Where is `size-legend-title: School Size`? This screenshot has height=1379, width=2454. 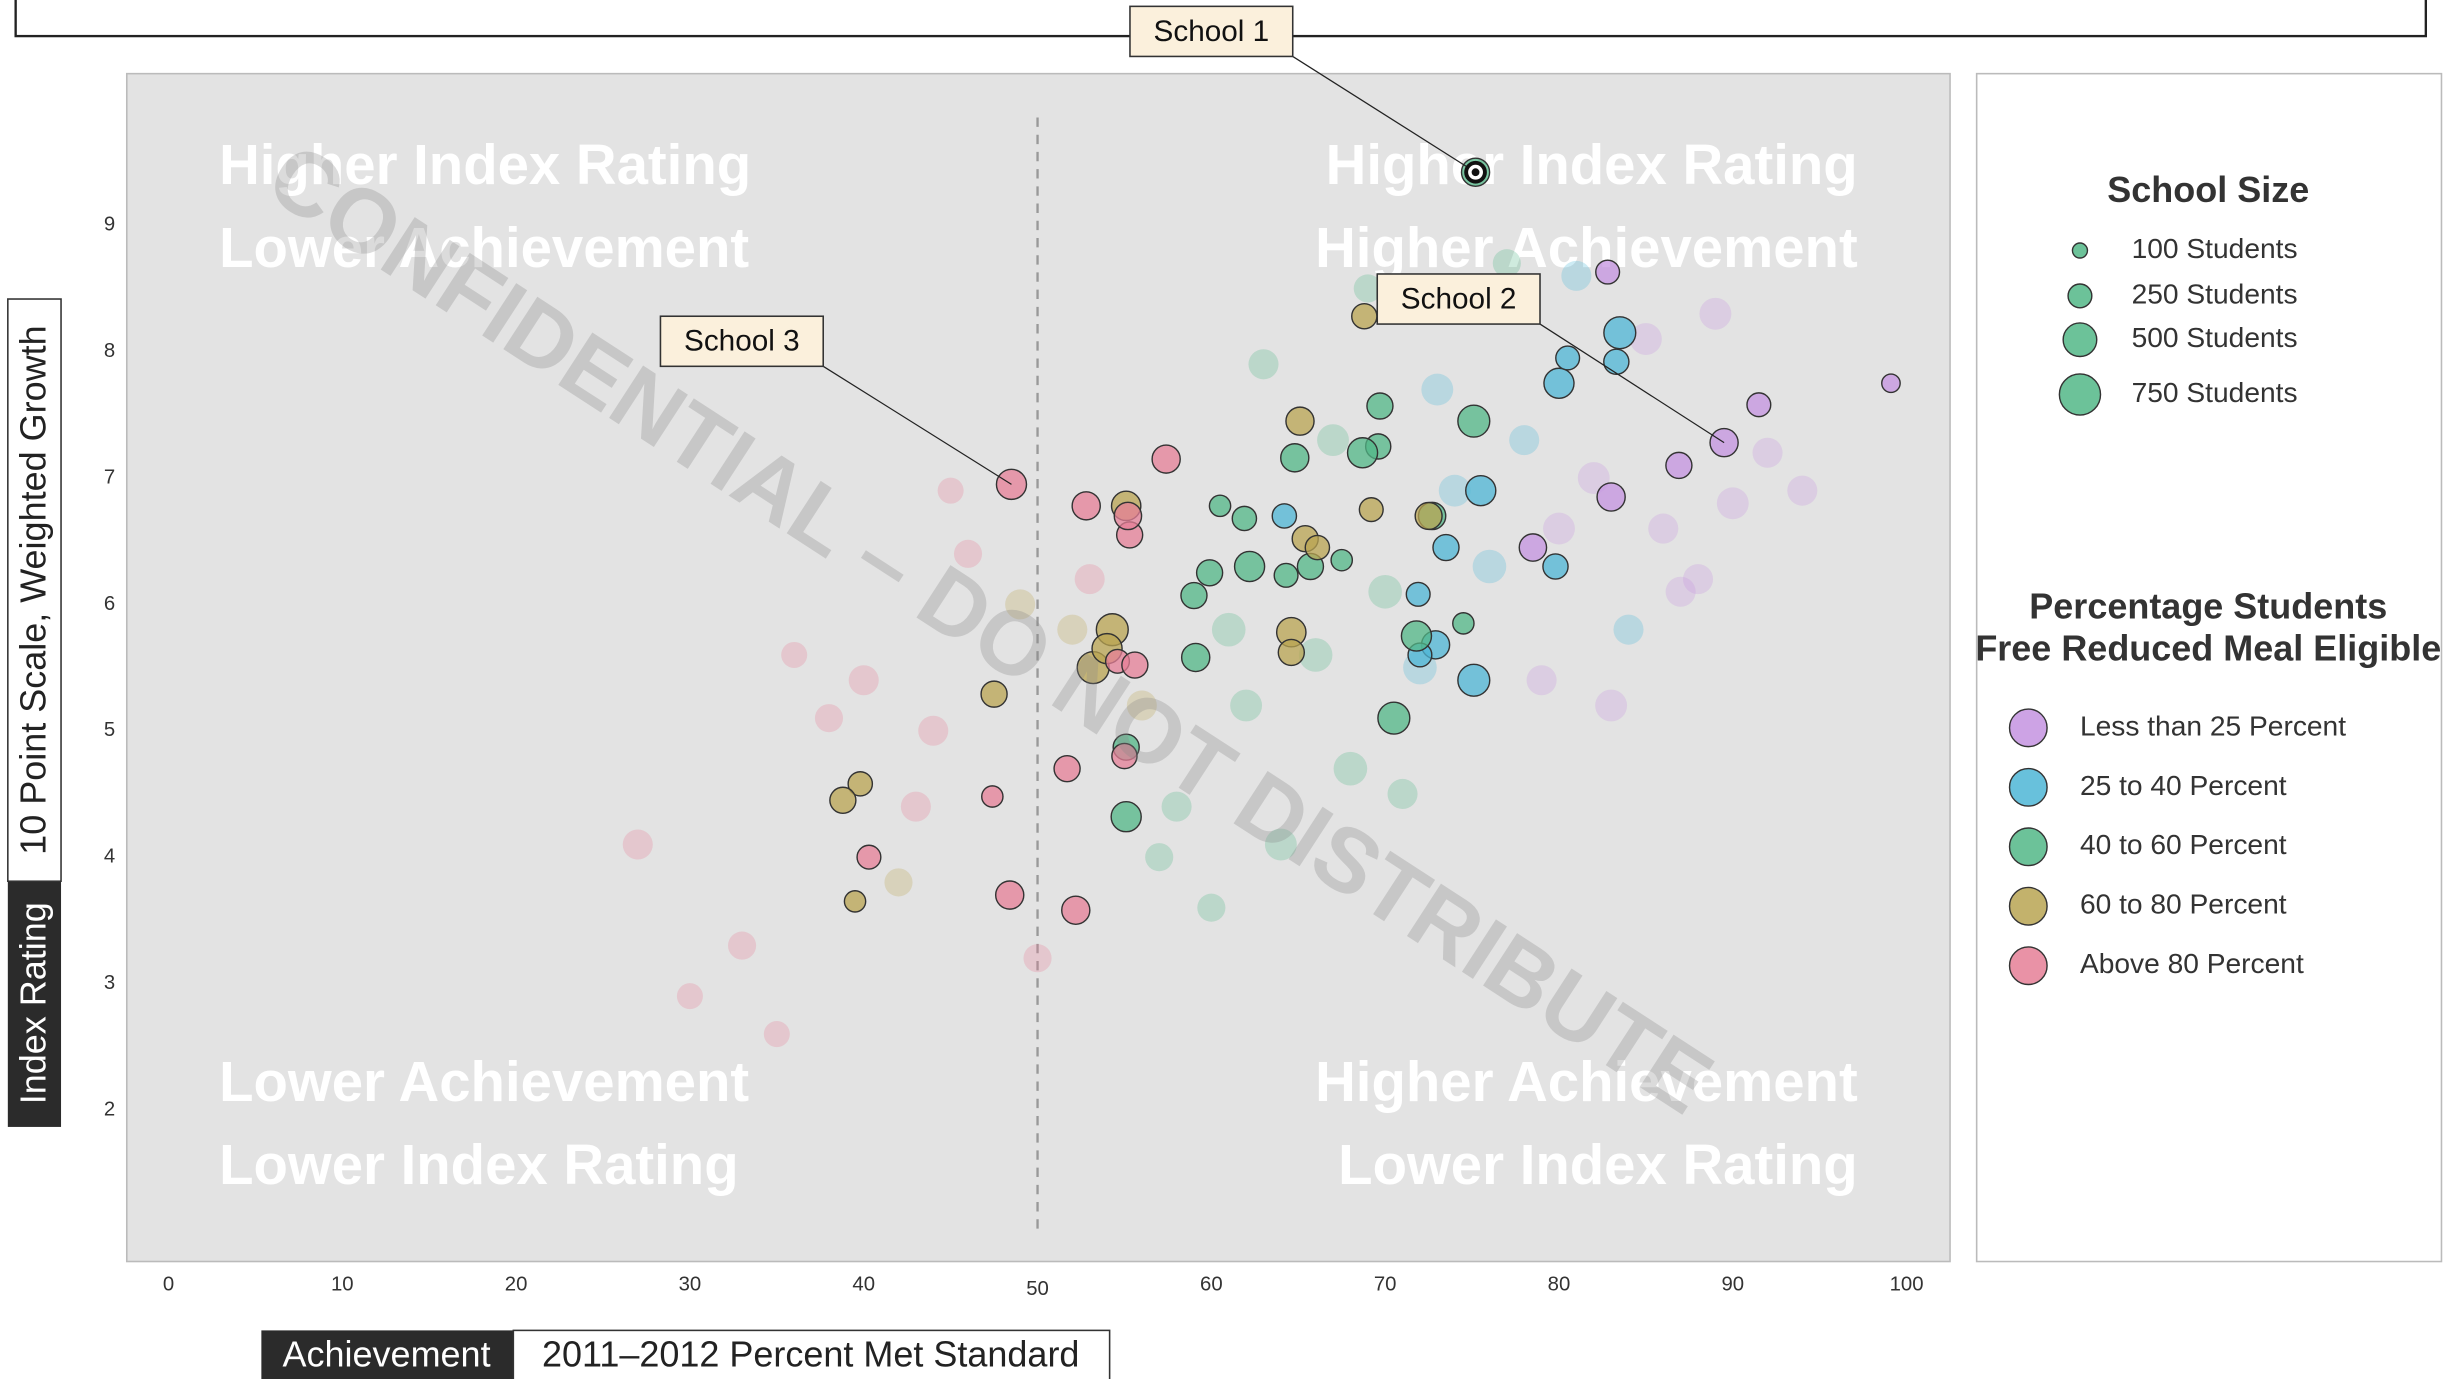 size-legend-title: School Size is located at coordinates (2208, 189).